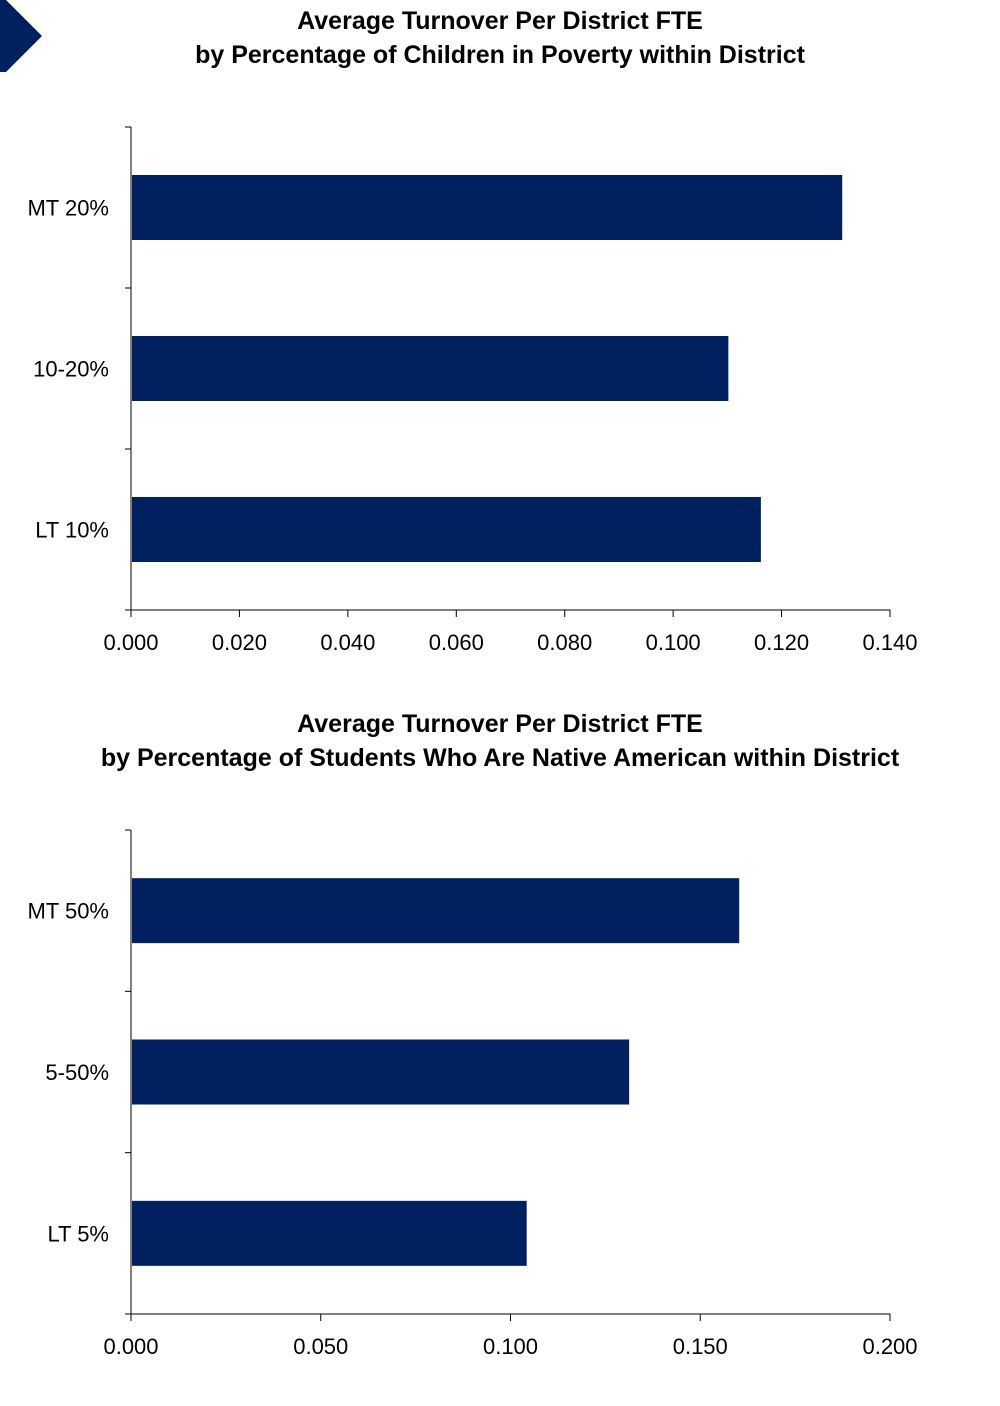 The height and width of the screenshot is (1406, 1000). I want to click on category-label: MT 20%, so click(68, 208).